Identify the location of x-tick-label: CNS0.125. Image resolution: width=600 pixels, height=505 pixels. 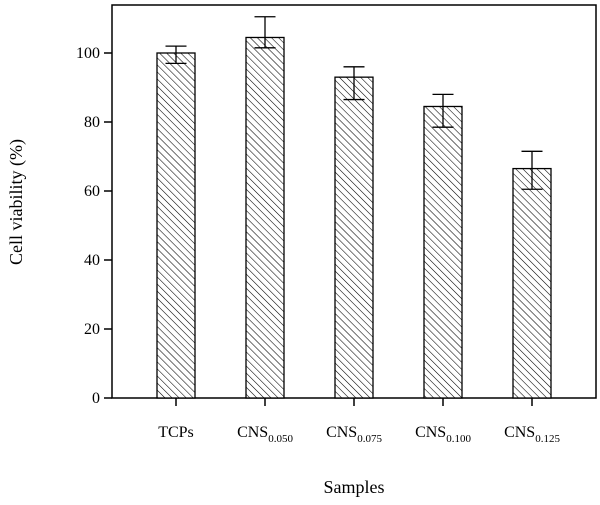
(532, 434).